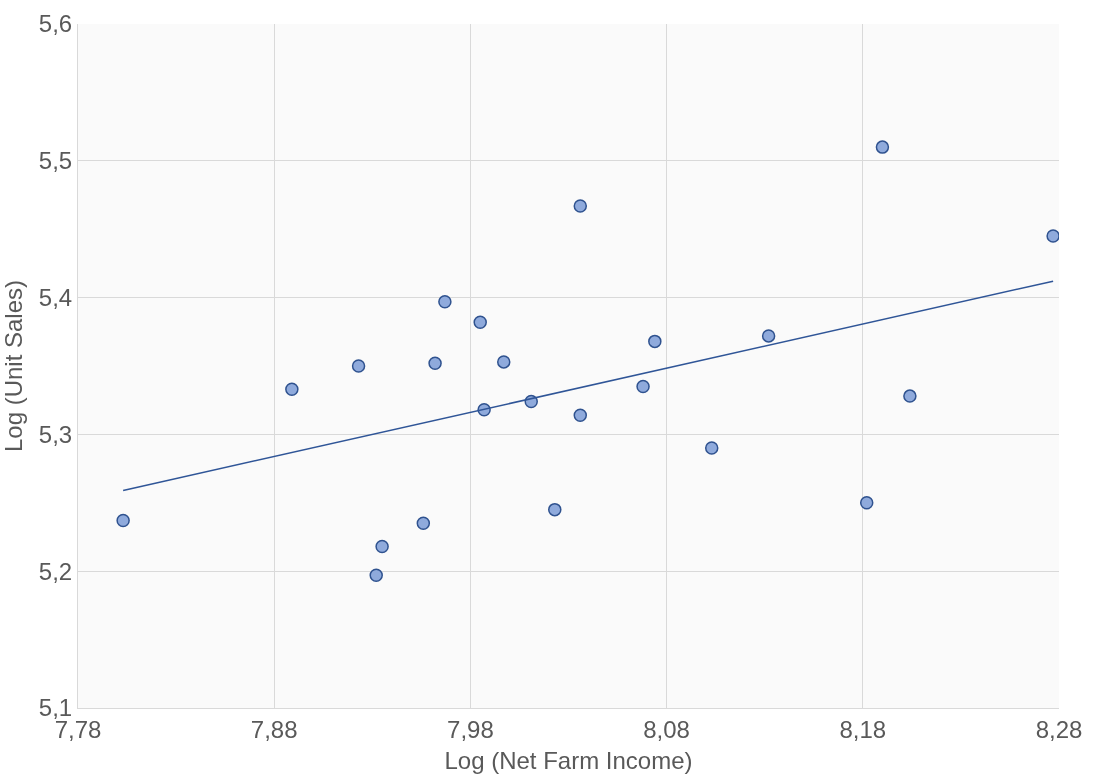 This screenshot has width=1099, height=780. Describe the element at coordinates (55, 297) in the screenshot. I see `y-tick-label: 5,4` at that location.